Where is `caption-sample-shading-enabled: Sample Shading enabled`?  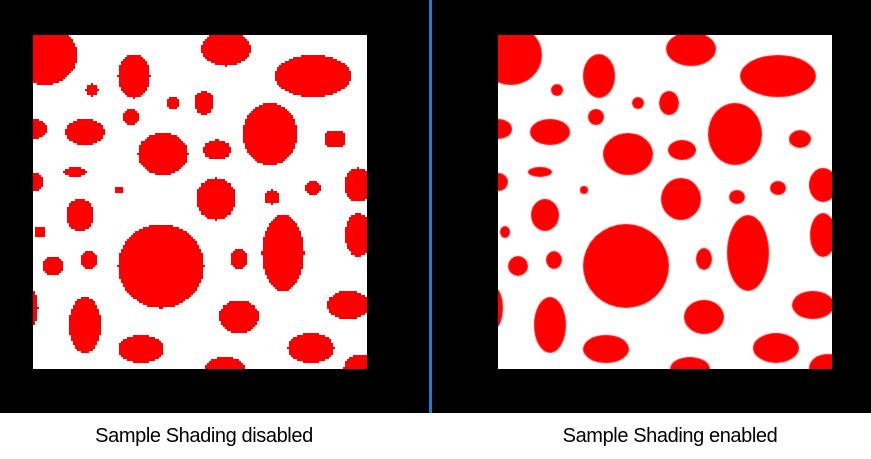
caption-sample-shading-enabled: Sample Shading enabled is located at coordinates (670, 436).